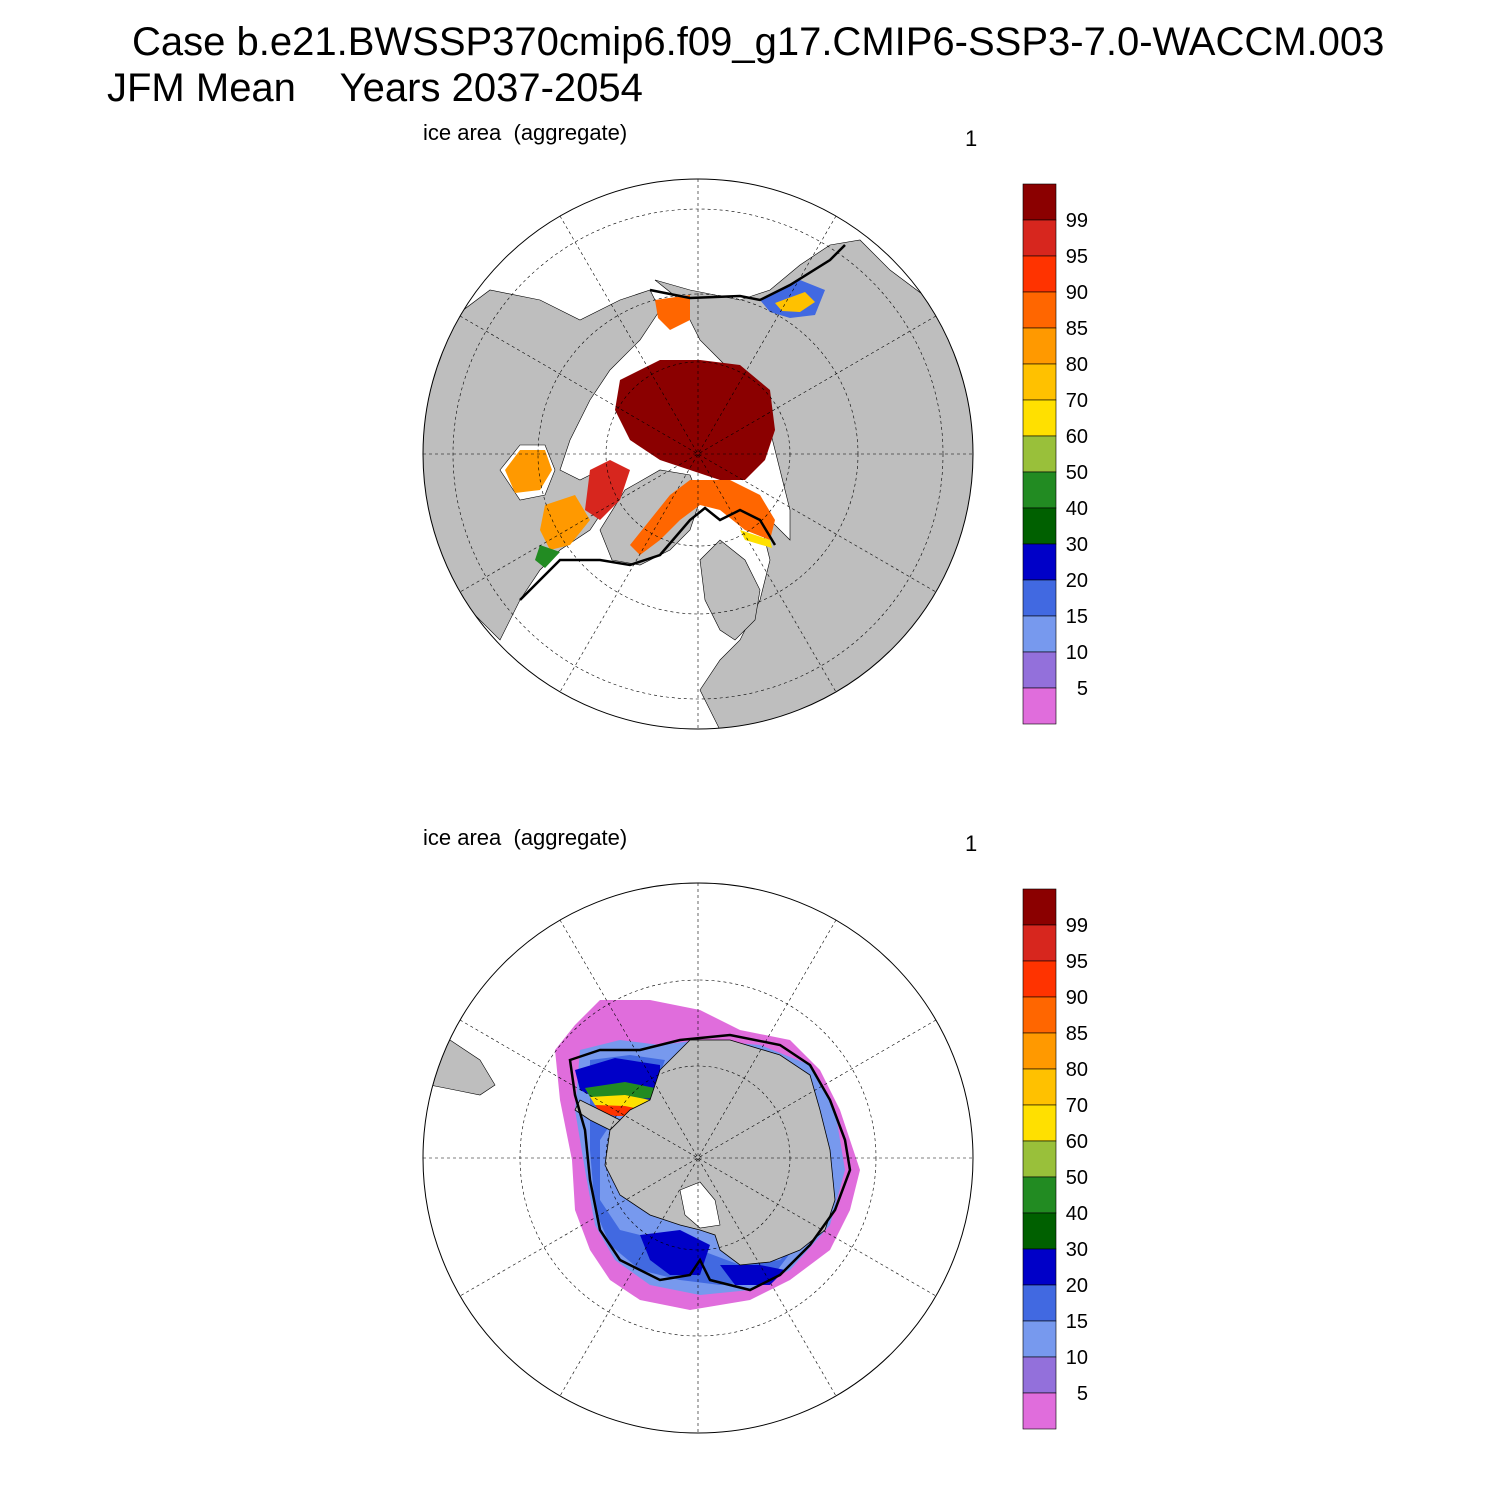 This screenshot has width=1500, height=1500. Describe the element at coordinates (675, 1252) in the screenshot. I see `south-ice-ross-darkblue` at that location.